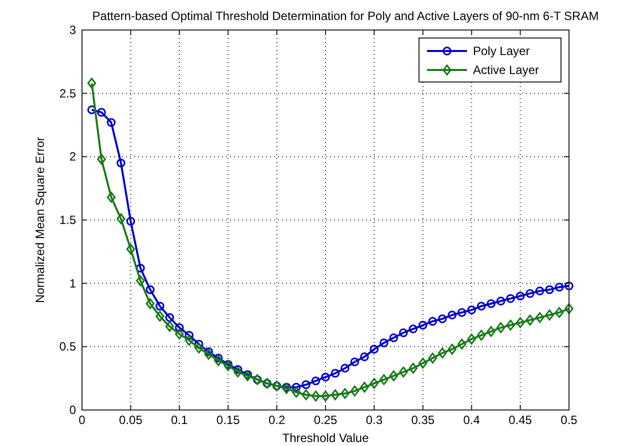 This screenshot has width=622, height=446. What do you see at coordinates (40, 220) in the screenshot?
I see `y-axis-title: Normalized Mean Square Error` at bounding box center [40, 220].